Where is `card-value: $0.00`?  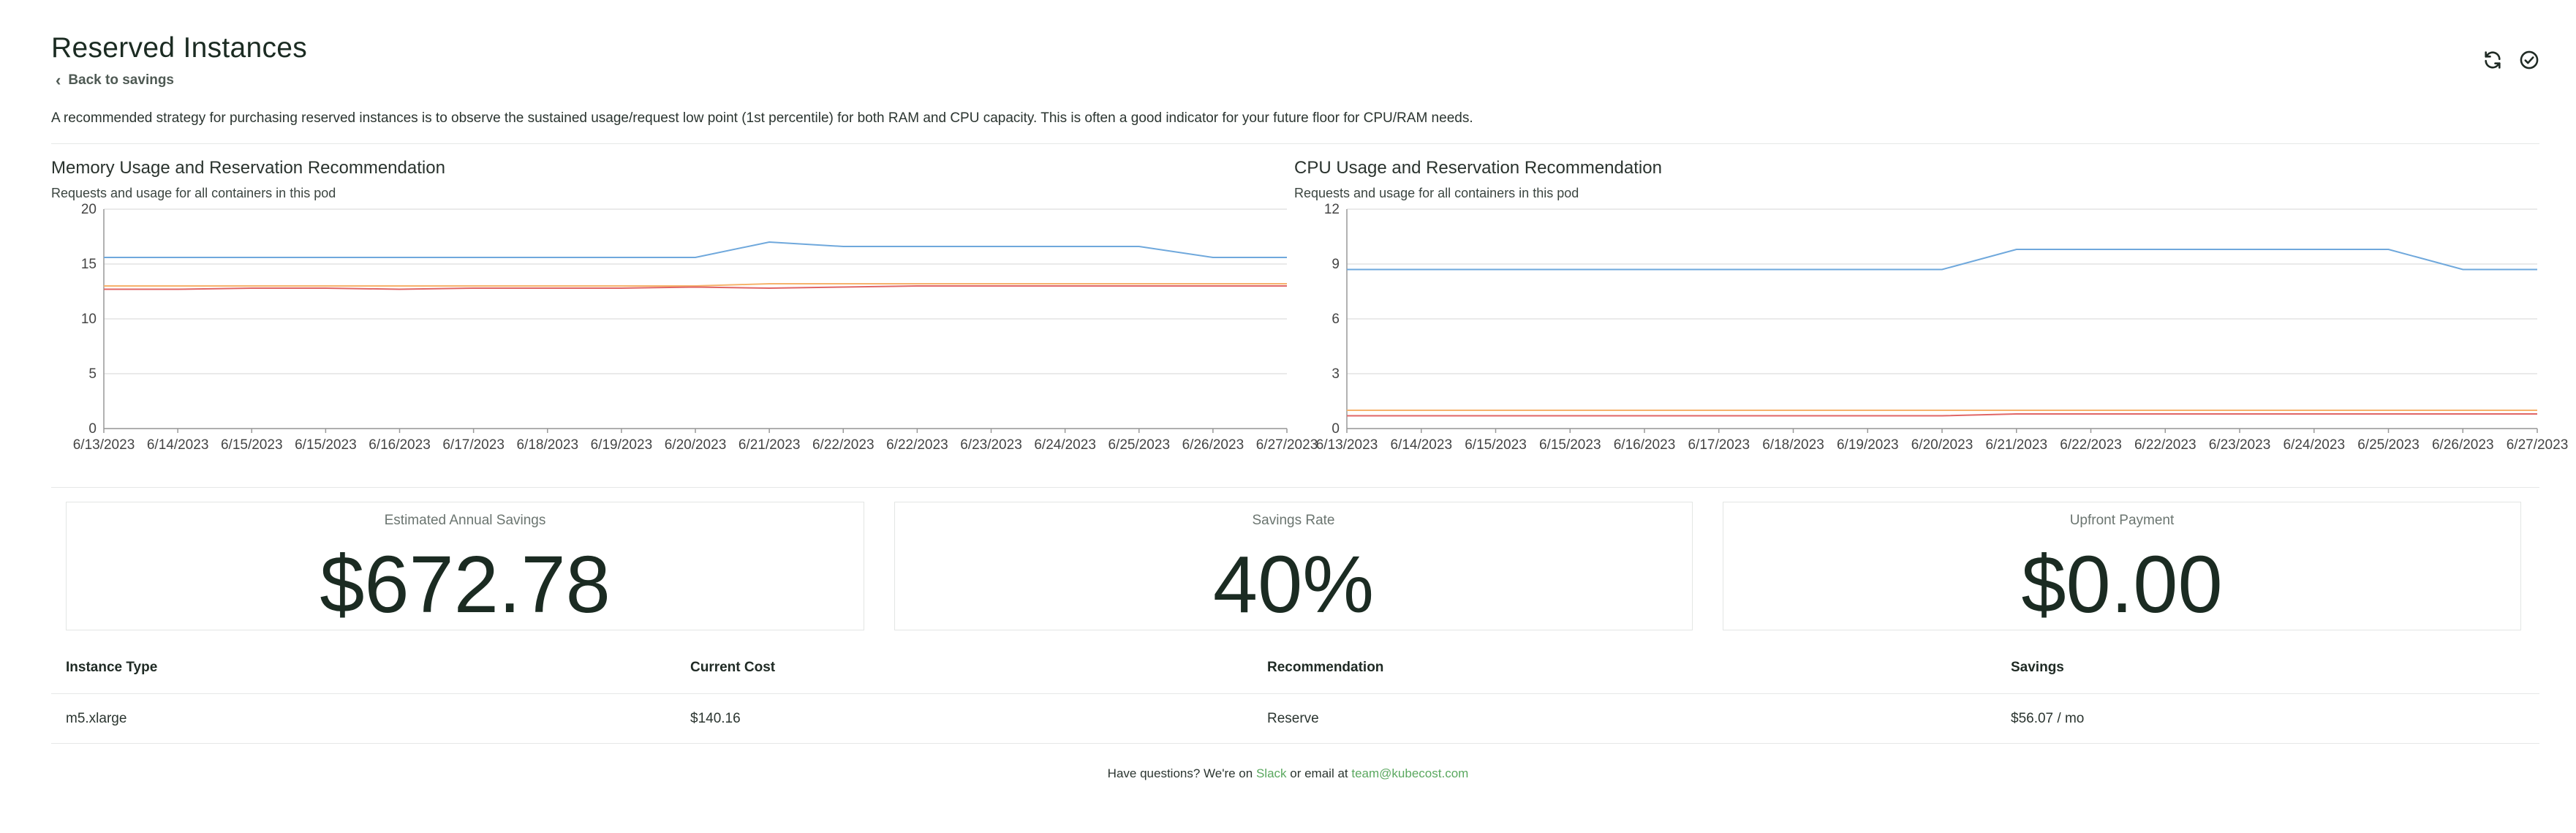
card-value: $0.00 is located at coordinates (2122, 585).